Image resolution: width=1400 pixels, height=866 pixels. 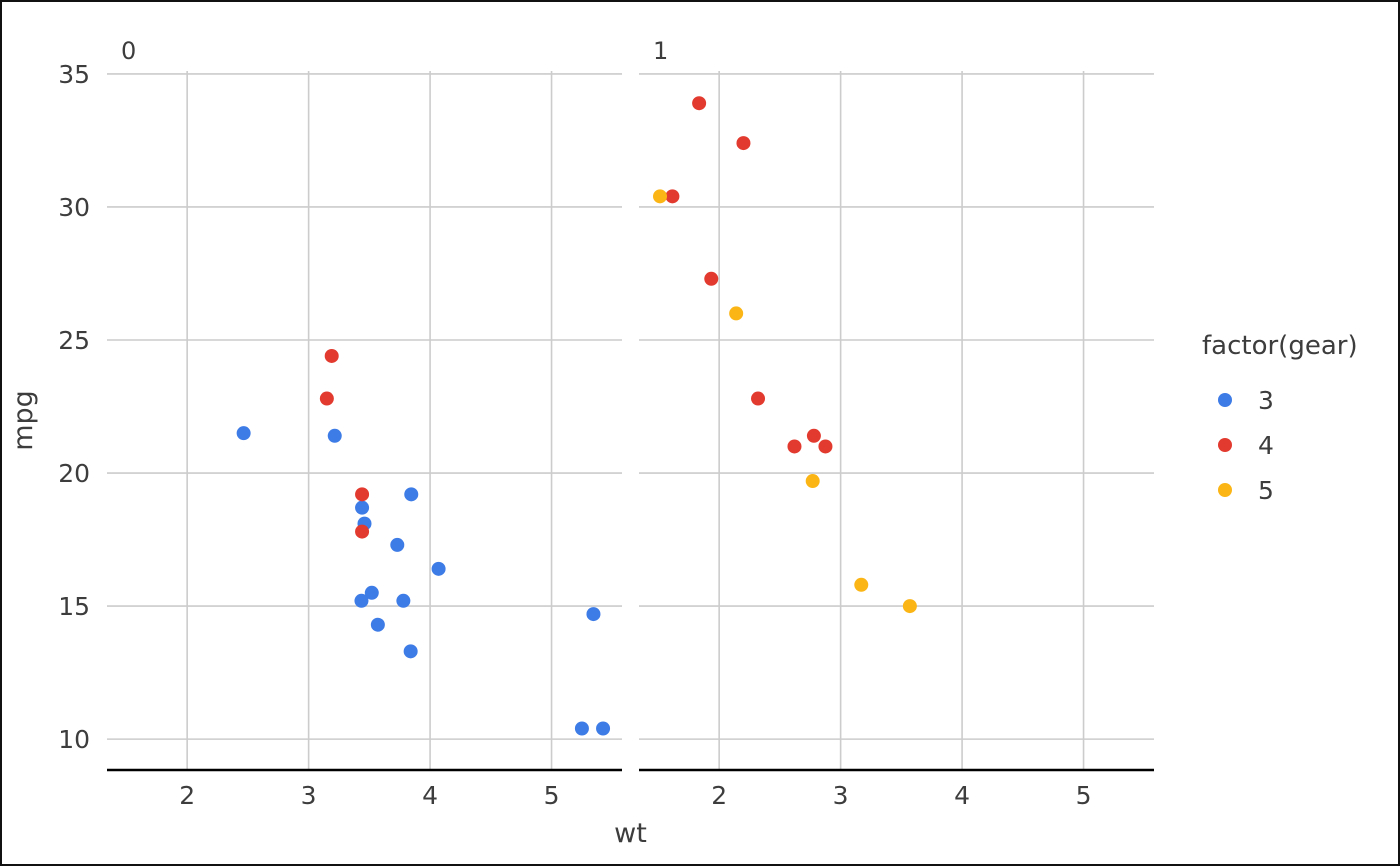 What do you see at coordinates (630, 833) in the screenshot?
I see `x-axis-title: wt` at bounding box center [630, 833].